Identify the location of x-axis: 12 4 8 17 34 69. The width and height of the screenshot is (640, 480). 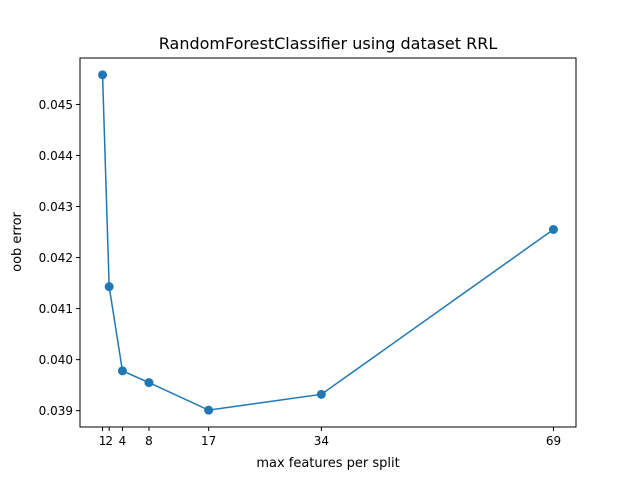
(330, 437).